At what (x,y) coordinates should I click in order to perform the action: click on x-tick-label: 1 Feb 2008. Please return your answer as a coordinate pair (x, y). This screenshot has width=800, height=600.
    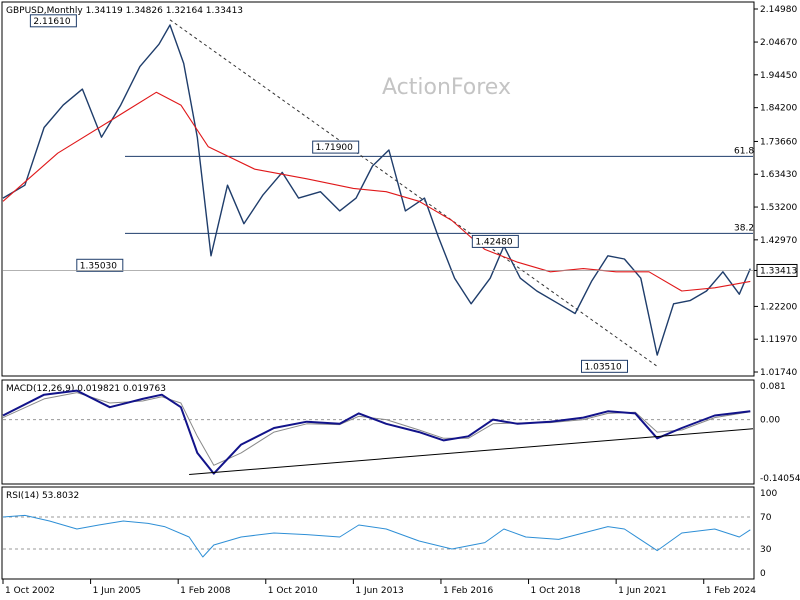
    Looking at the image, I should click on (205, 591).